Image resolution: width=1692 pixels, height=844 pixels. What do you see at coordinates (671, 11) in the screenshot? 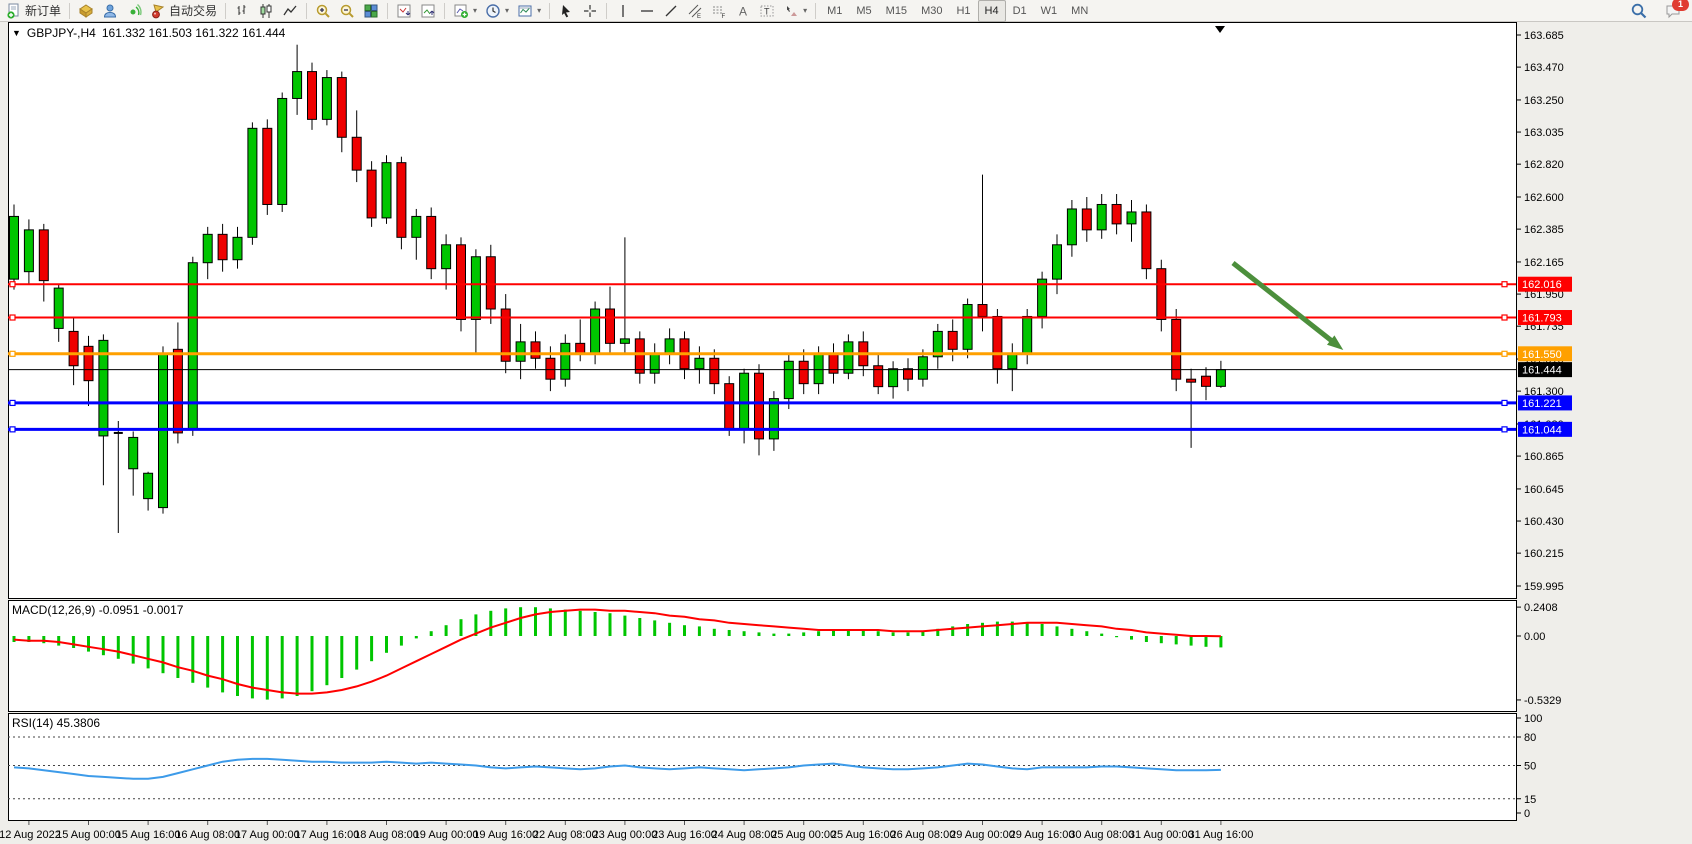
I see `trendline-button` at bounding box center [671, 11].